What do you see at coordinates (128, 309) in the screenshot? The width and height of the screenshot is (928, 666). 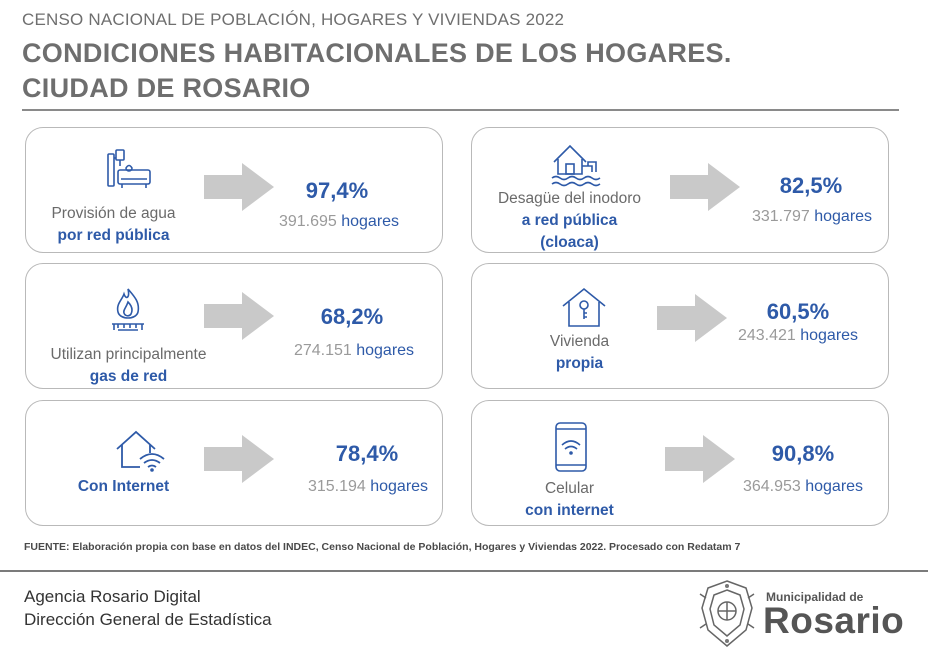 I see `gas-flame-icon` at bounding box center [128, 309].